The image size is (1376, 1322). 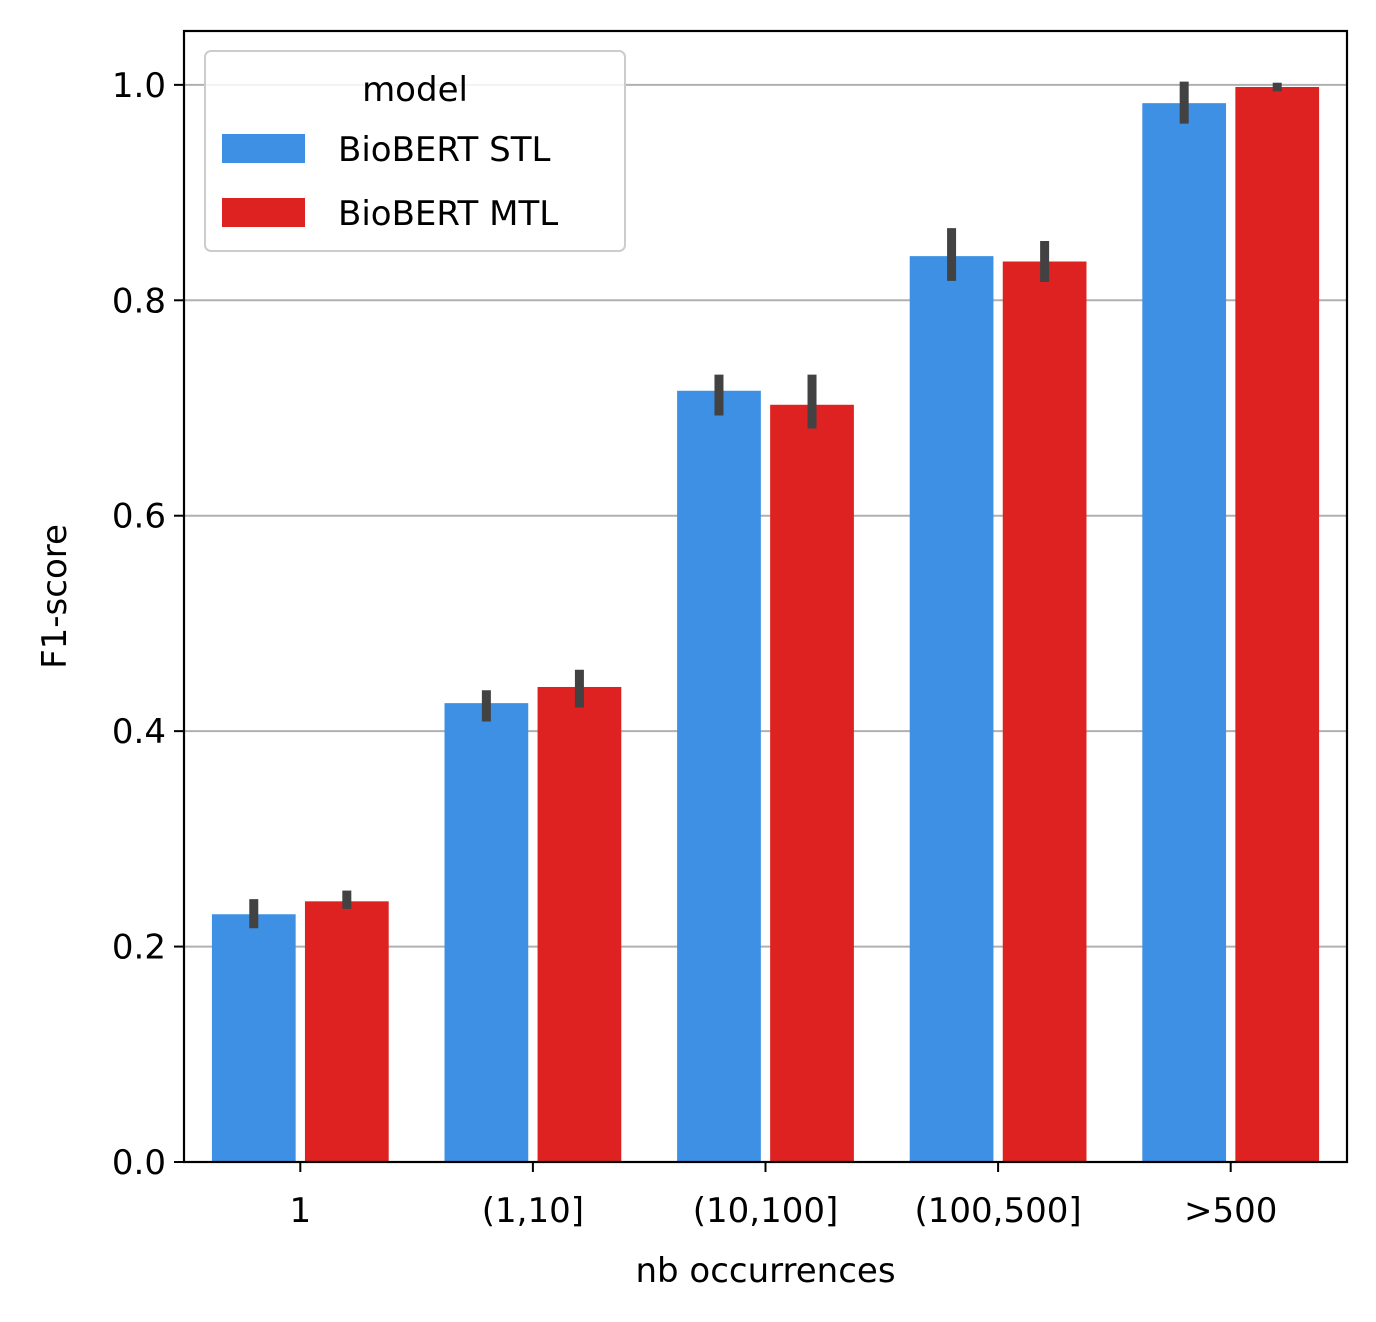 I want to click on x-tick-label: >500, so click(x=1230, y=1211).